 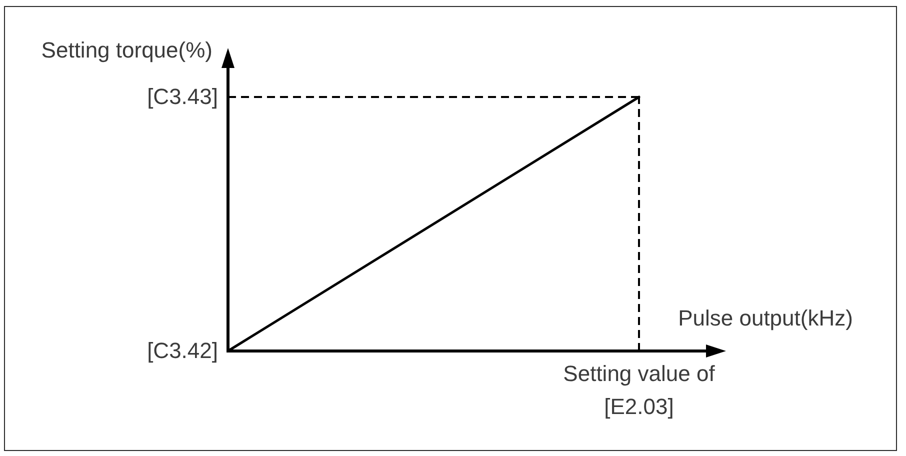 What do you see at coordinates (182, 350) in the screenshot?
I see `annotation: [C3.42]` at bounding box center [182, 350].